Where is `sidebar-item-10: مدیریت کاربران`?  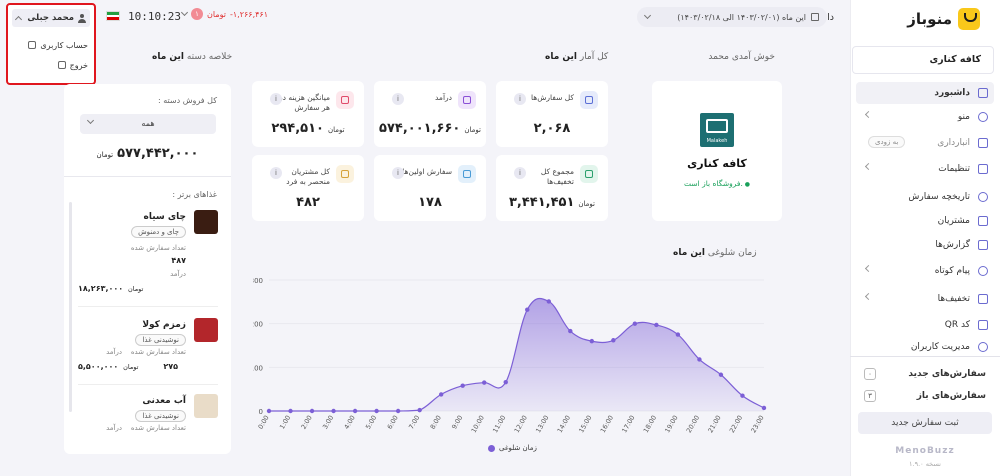 sidebar-item-10: مدیریت کاربران is located at coordinates (925, 347).